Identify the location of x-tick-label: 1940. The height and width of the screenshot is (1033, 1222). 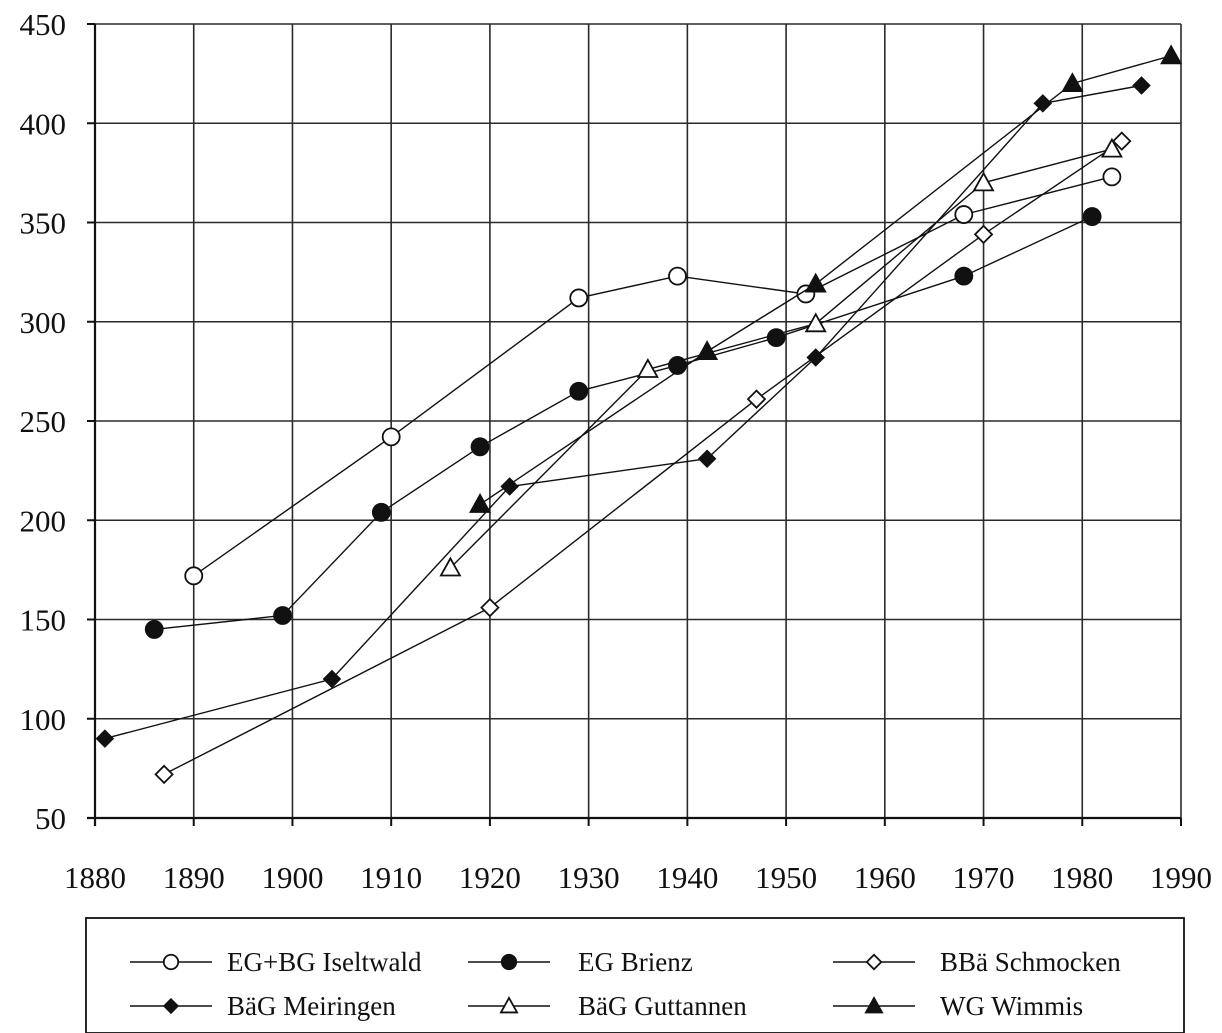
(687, 877).